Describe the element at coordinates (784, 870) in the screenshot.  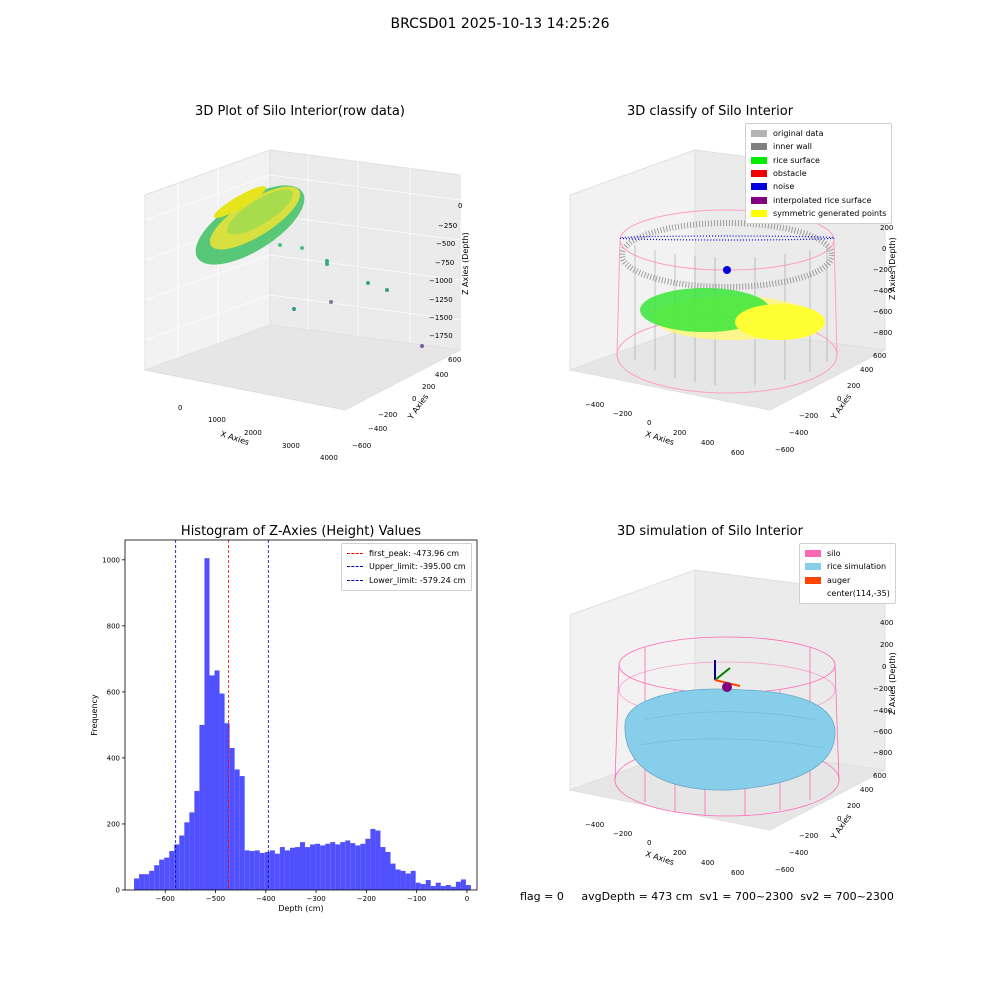
I see `plot4-y-tick: −600` at that location.